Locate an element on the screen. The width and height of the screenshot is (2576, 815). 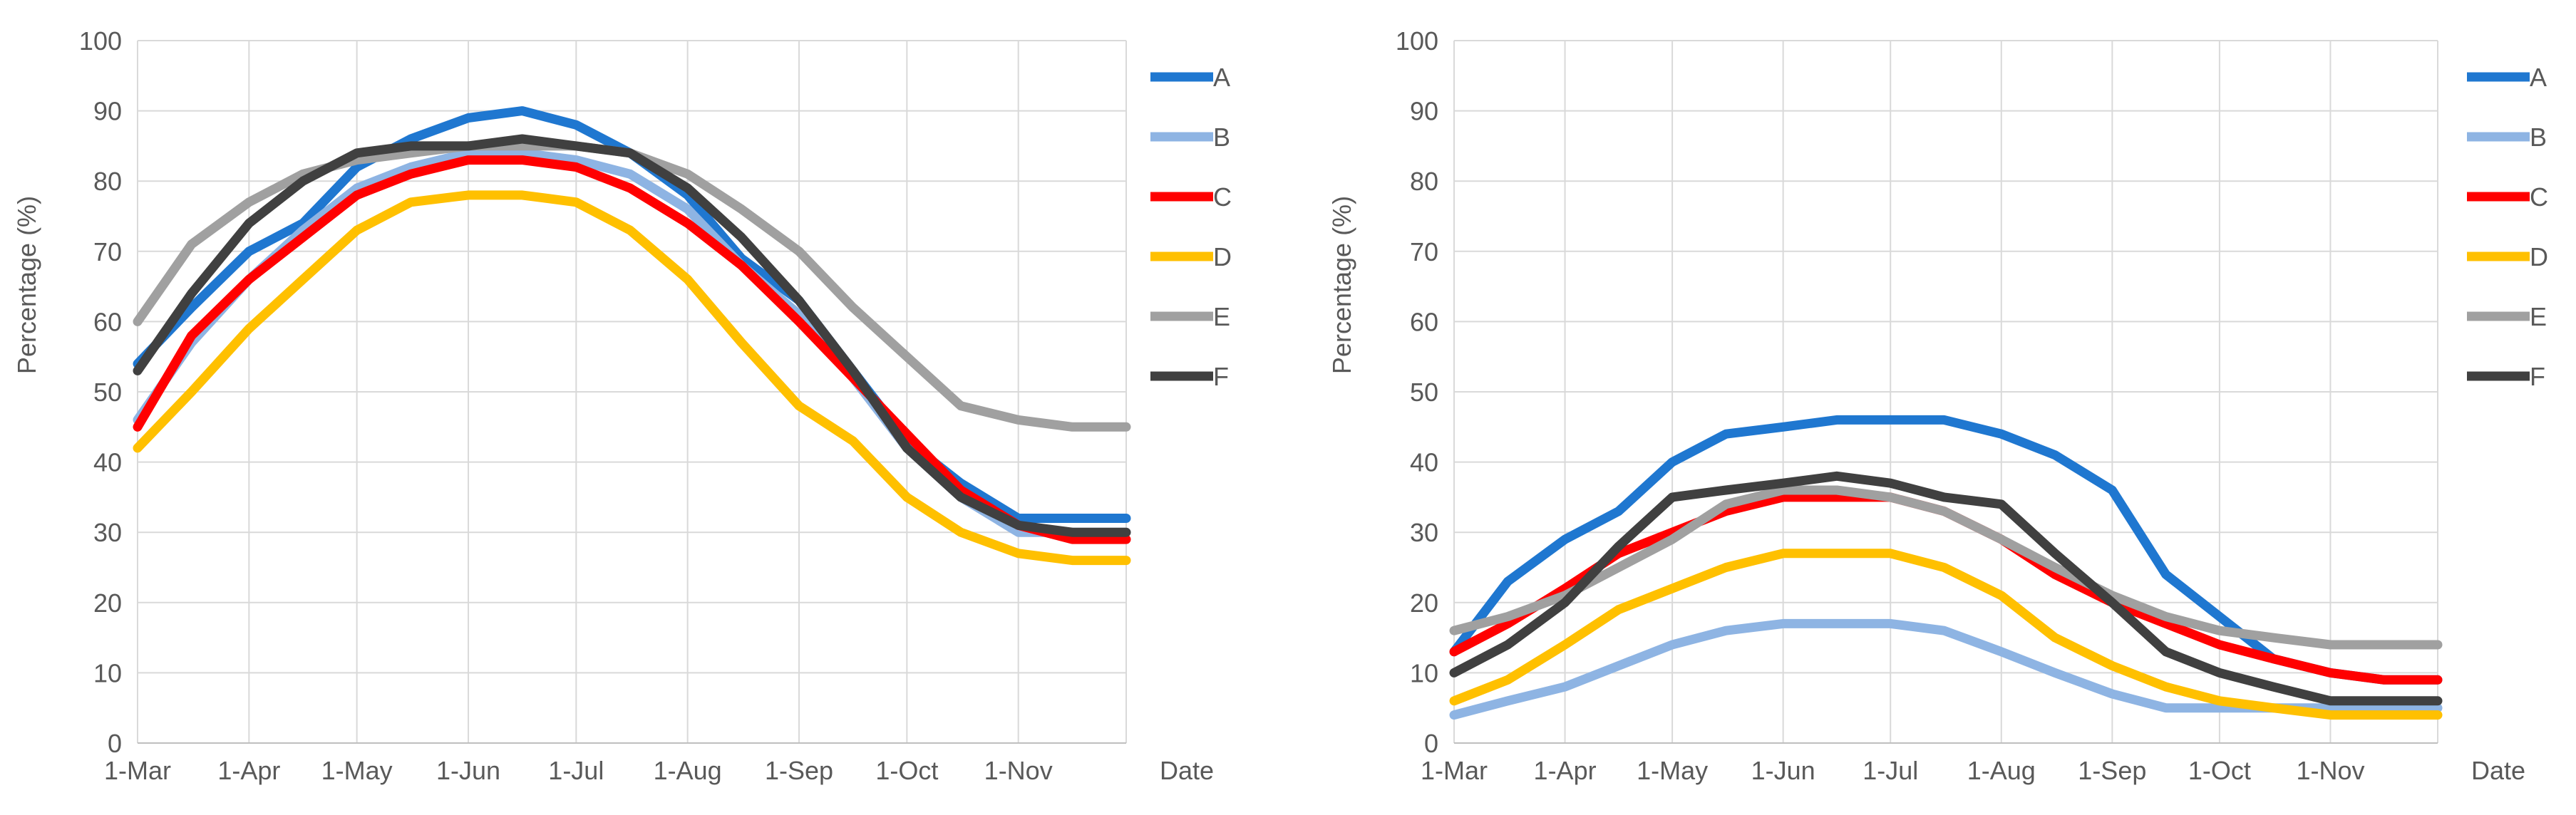
series-line-F is located at coordinates (1946, 588).